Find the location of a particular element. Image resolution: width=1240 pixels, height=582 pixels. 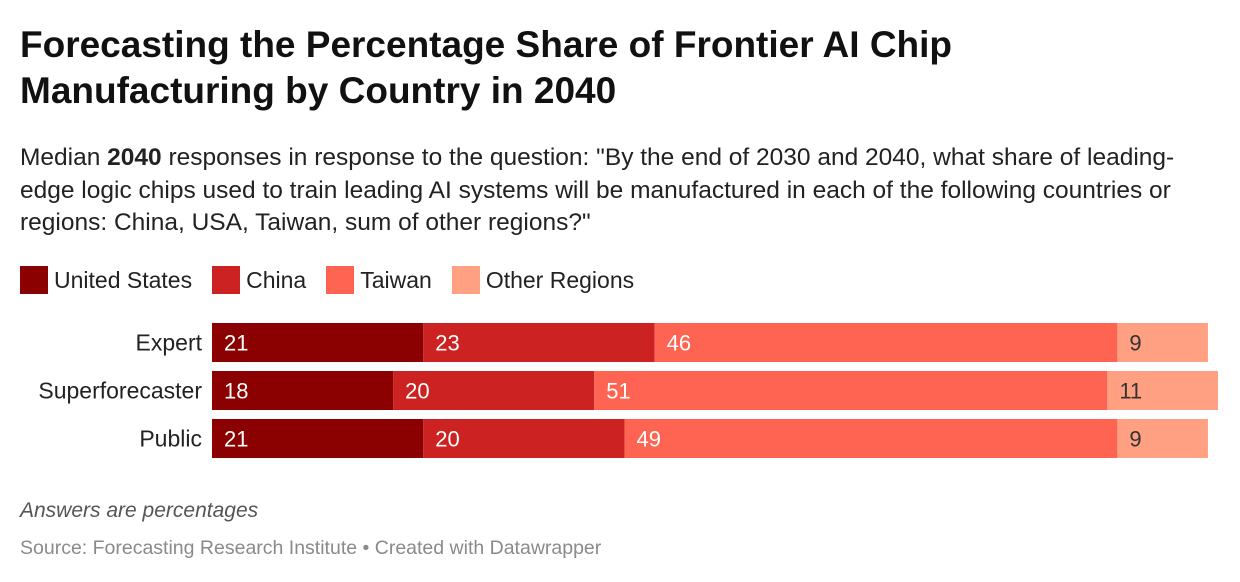

legend: United States China Taiwan Other Regions is located at coordinates (337, 280).